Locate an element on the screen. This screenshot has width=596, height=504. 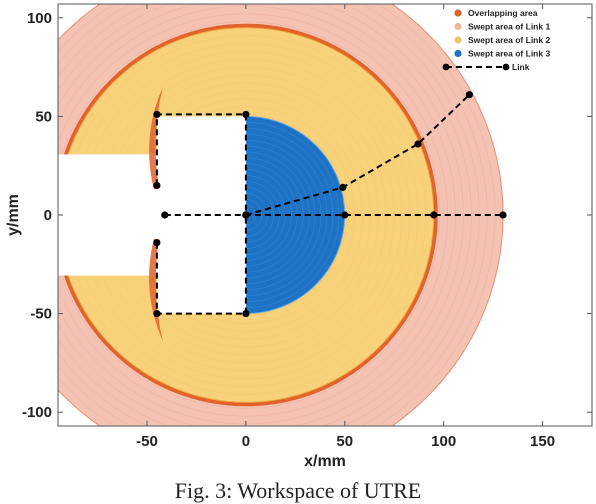
y-tick-label: -100 is located at coordinates (37, 412).